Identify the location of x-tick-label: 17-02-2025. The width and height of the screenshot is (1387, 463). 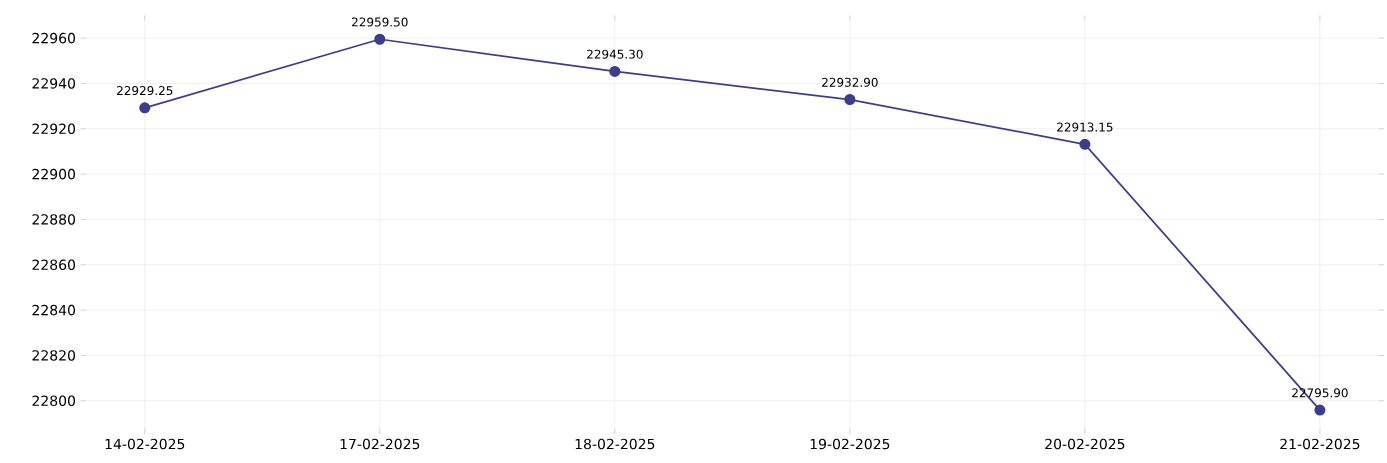
(380, 444).